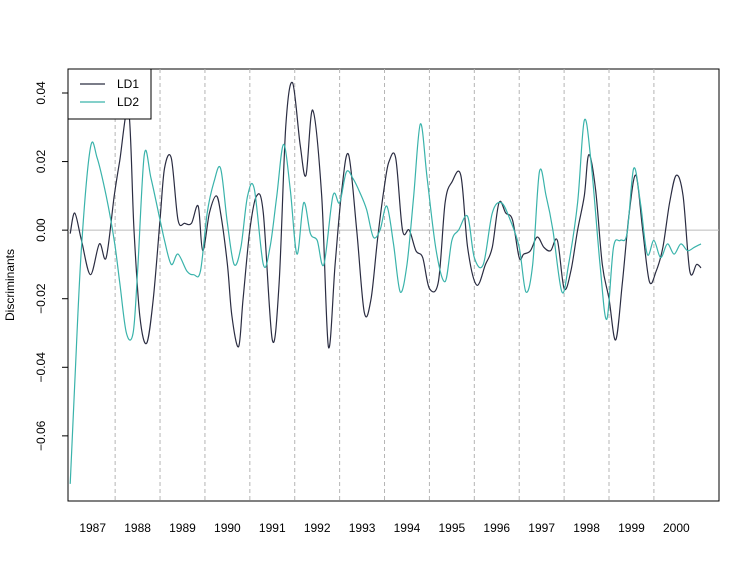 The width and height of the screenshot is (756, 588). What do you see at coordinates (41, 367) in the screenshot?
I see `y-tick-label: −0.04` at bounding box center [41, 367].